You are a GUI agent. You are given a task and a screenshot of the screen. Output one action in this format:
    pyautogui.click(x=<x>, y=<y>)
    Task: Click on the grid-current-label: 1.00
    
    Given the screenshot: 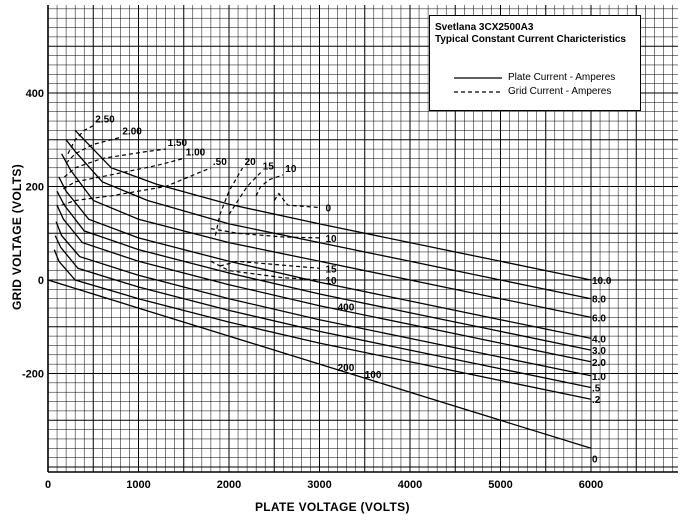 What is the action you would take?
    pyautogui.click(x=196, y=152)
    